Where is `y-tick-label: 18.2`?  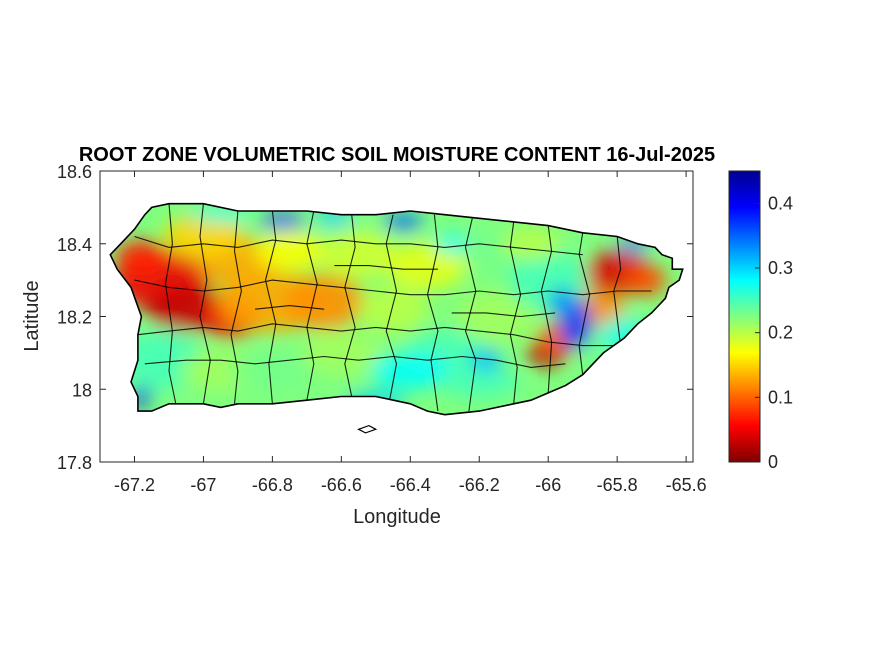 y-tick-label: 18.2 is located at coordinates (74, 318).